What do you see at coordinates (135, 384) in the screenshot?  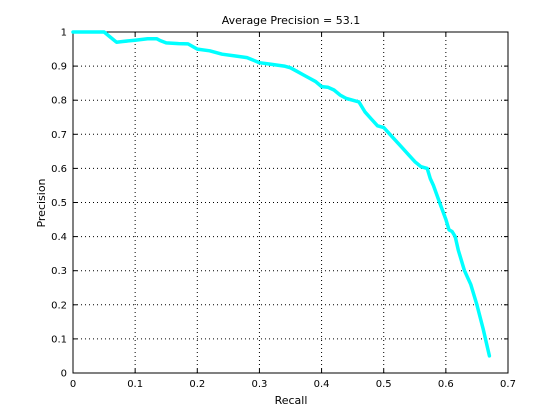 I see `x-tick-label: 0.1` at bounding box center [135, 384].